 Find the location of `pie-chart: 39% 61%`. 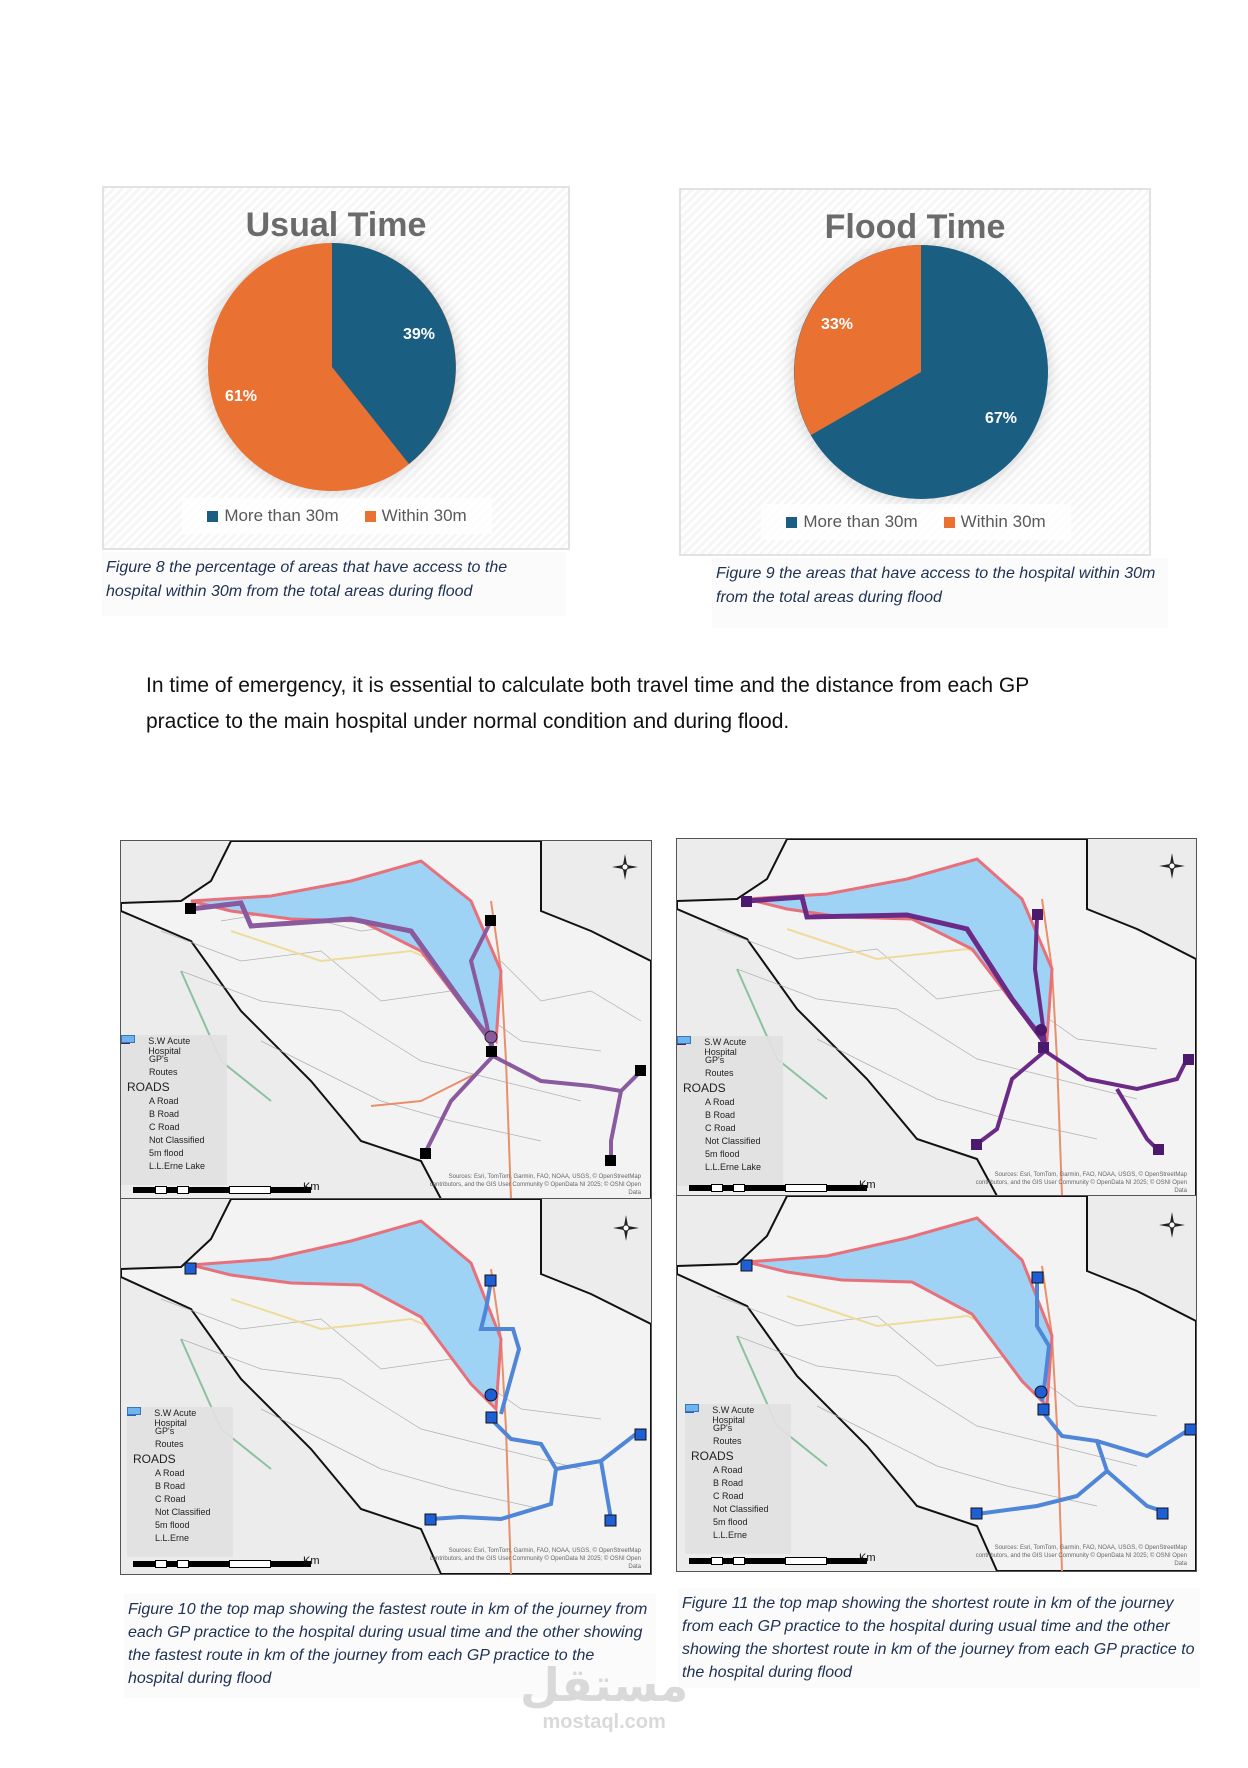

pie-chart: 39% 61% is located at coordinates (332, 367).